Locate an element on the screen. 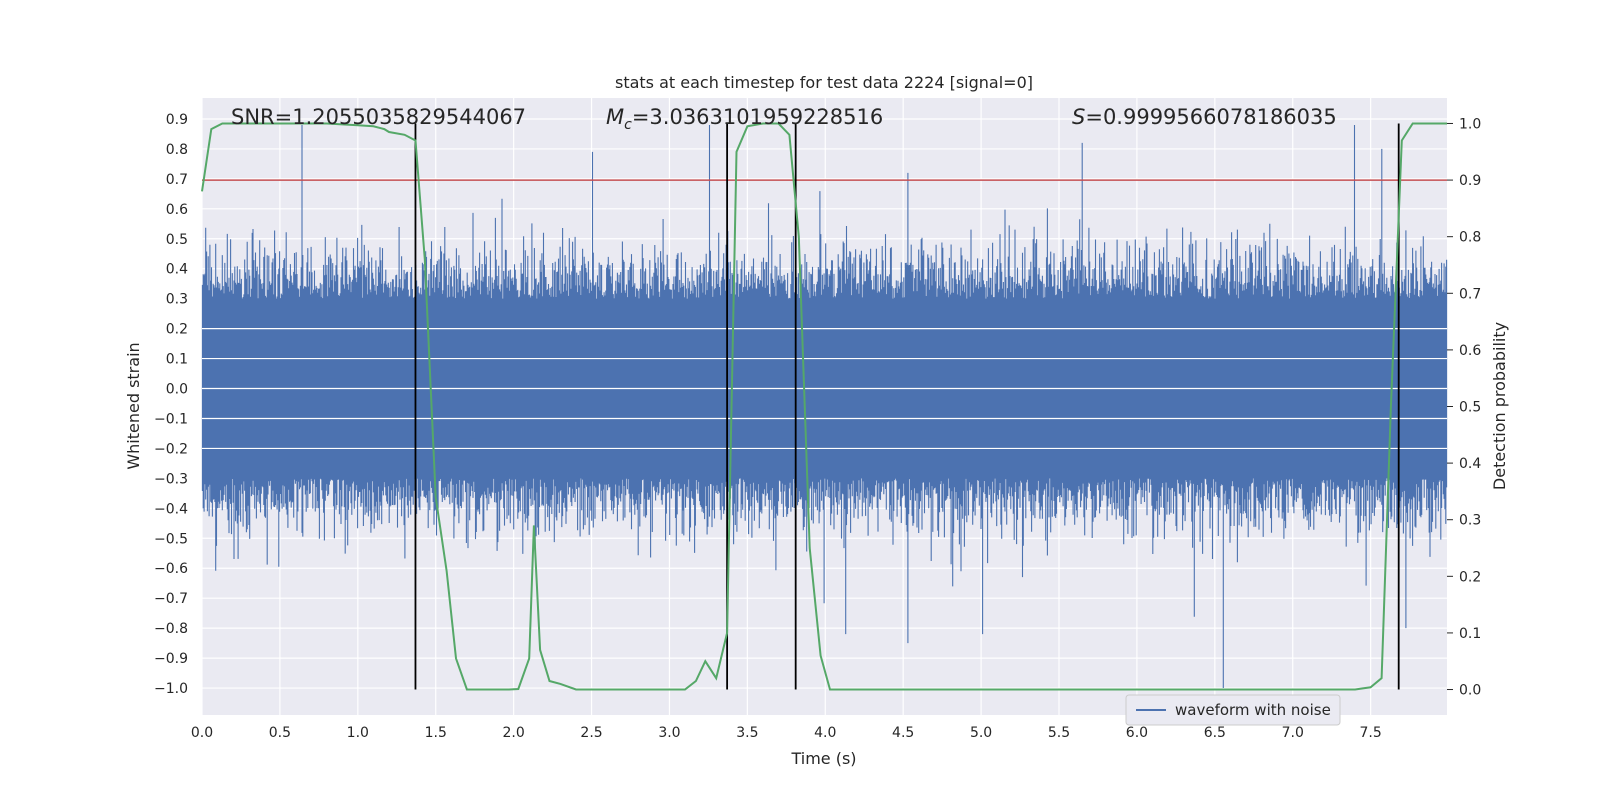 The width and height of the screenshot is (1600, 804). y2-axis-title: Detection probability is located at coordinates (1499, 406).